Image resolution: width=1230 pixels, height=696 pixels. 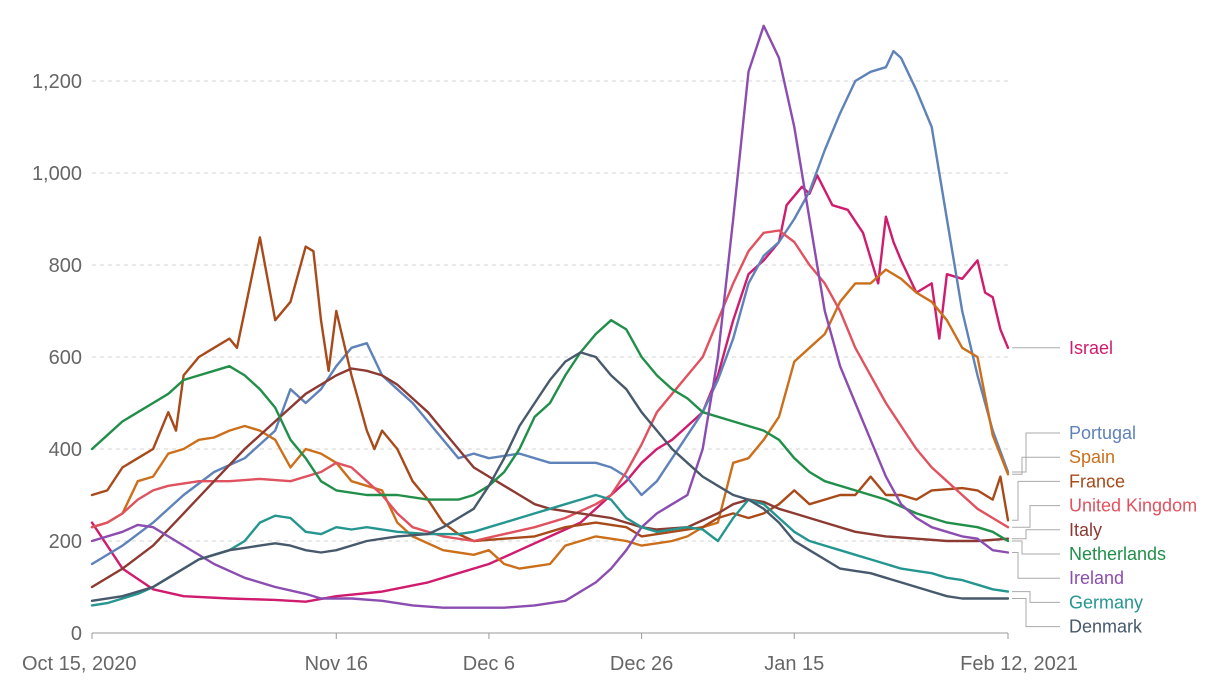 What do you see at coordinates (79, 664) in the screenshot?
I see `x-tick-label: Oct 15, 2020` at bounding box center [79, 664].